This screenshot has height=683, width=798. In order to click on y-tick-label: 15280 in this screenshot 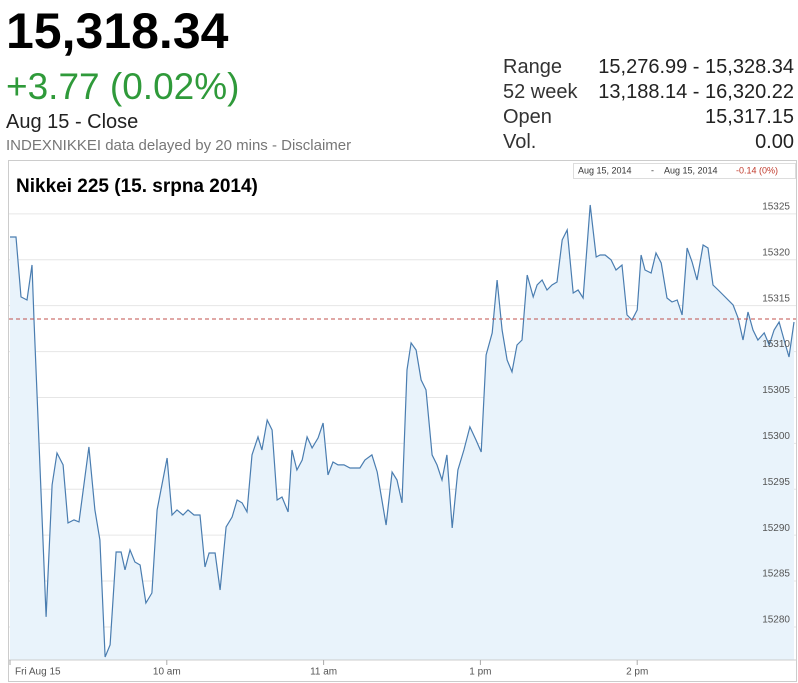, I will do `click(776, 620)`.